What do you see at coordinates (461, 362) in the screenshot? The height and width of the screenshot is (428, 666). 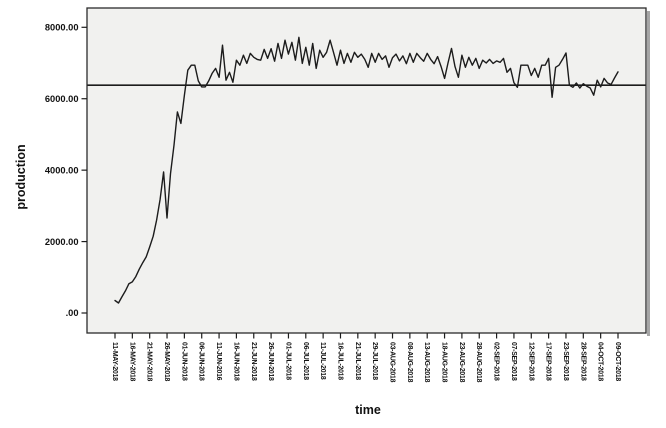 I see `x-axis-tick-label: 23-AUG-2018` at bounding box center [461, 362].